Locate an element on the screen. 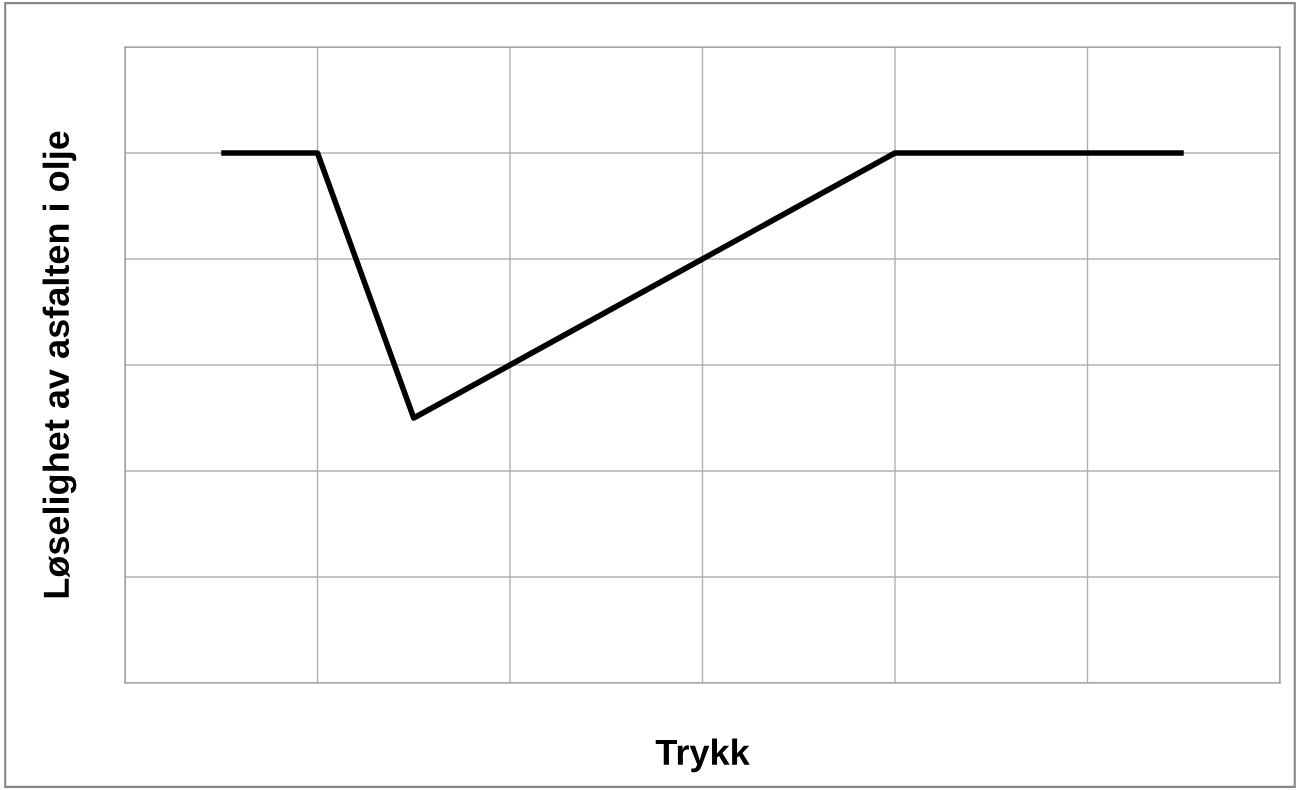 The width and height of the screenshot is (1300, 790). x-axis-title: Trykk is located at coordinates (702, 755).